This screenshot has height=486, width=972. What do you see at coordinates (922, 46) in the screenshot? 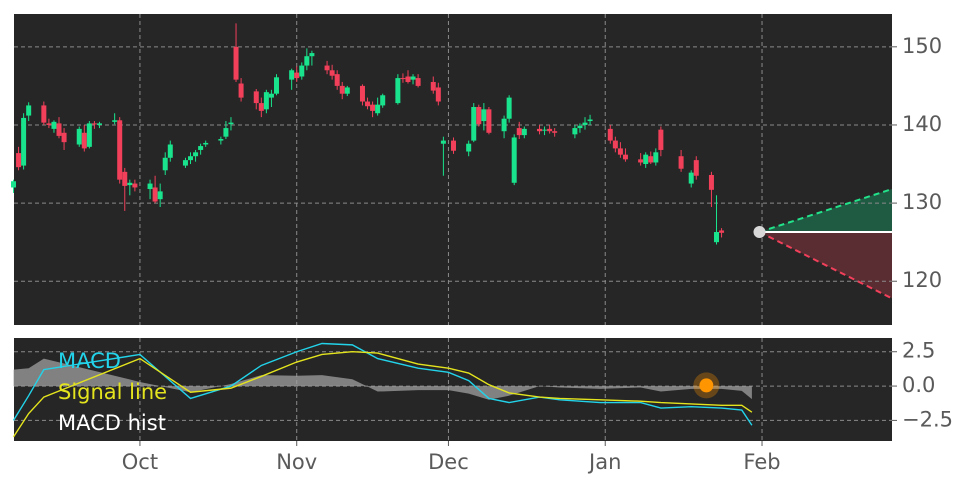
I see `y-tick-label: 150` at bounding box center [922, 46].